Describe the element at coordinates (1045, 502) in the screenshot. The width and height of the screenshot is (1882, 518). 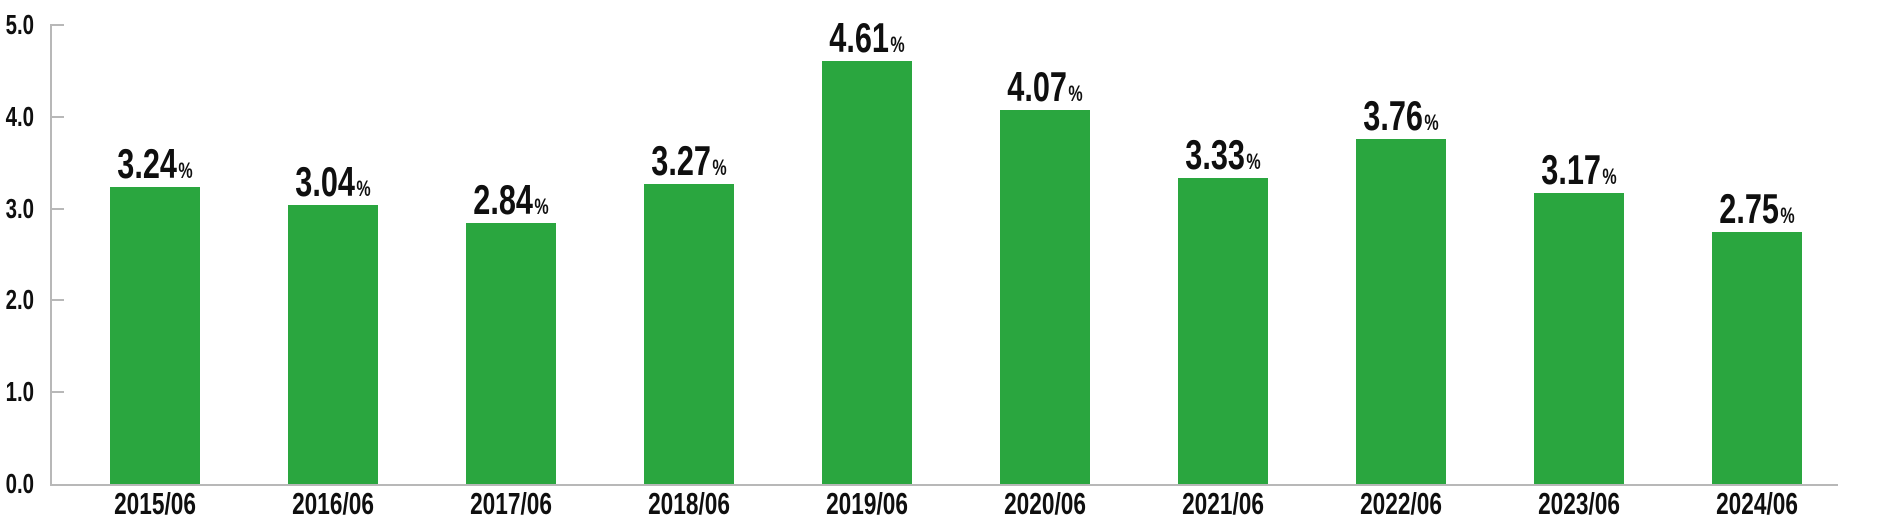
I see `x-axis-label: 2020/06` at that location.